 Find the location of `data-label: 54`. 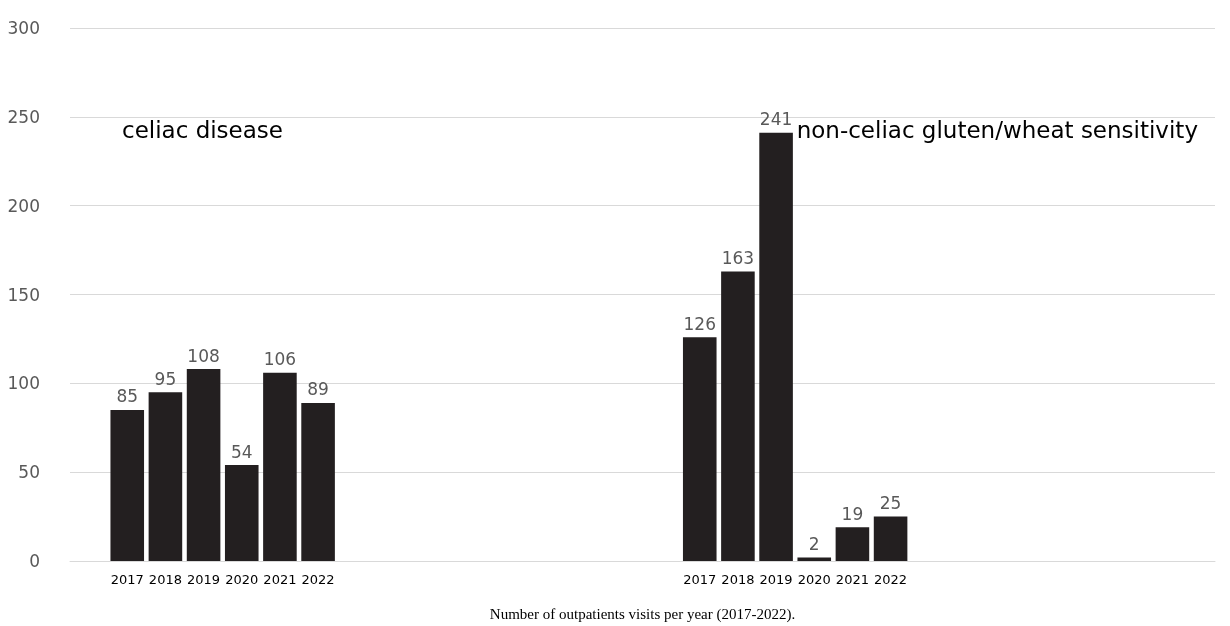

data-label: 54 is located at coordinates (241, 451).